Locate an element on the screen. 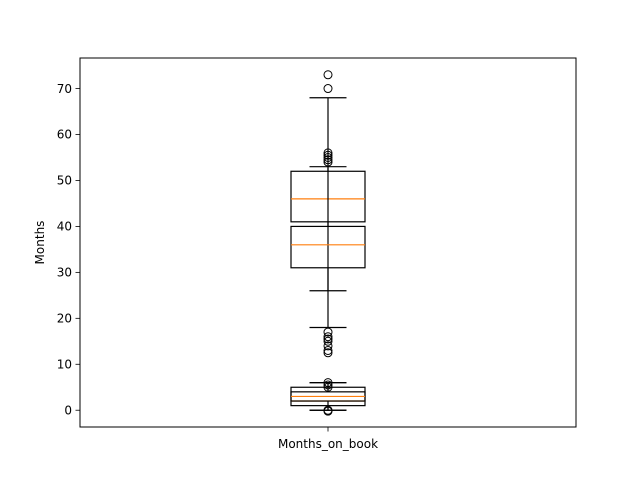 The image size is (640, 480). y-tick-label: 40 is located at coordinates (64, 227).